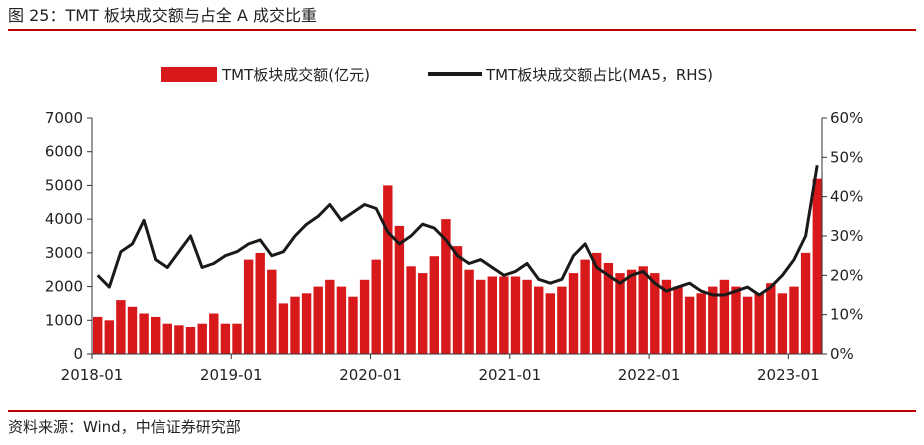 The image size is (924, 445). I want to click on y-left-tick-4000: 4000, so click(64, 219).